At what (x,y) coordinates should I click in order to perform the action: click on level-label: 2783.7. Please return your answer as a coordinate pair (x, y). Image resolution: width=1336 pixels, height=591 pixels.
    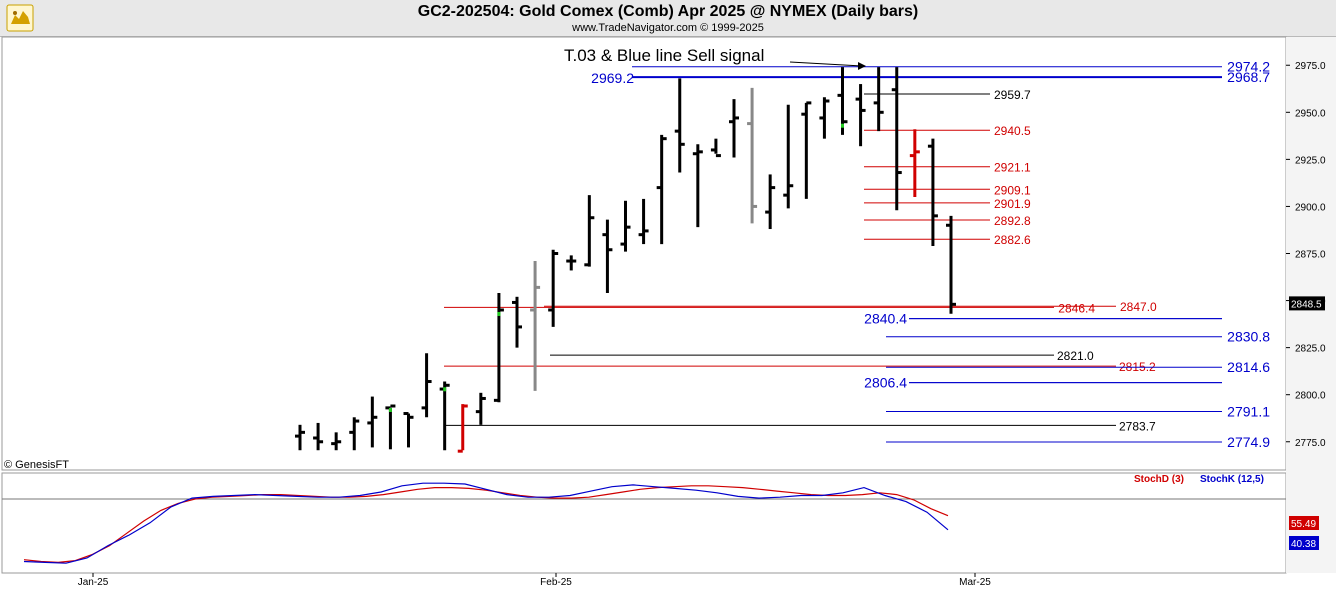
    Looking at the image, I should click on (1137, 426).